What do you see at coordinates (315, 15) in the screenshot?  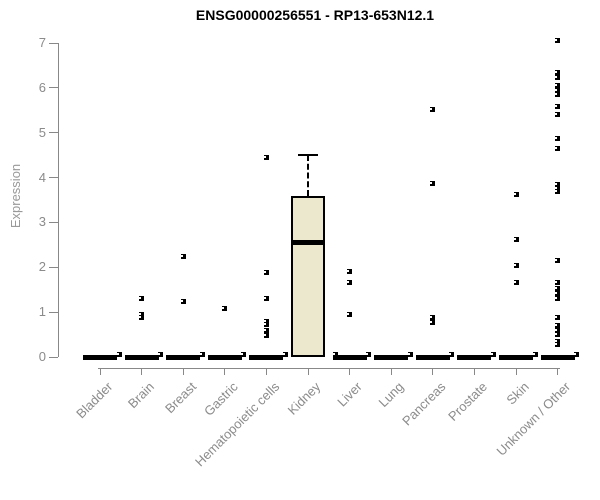 I see `chart-title: ENSG00000256551 - RP13-653N12.1` at bounding box center [315, 15].